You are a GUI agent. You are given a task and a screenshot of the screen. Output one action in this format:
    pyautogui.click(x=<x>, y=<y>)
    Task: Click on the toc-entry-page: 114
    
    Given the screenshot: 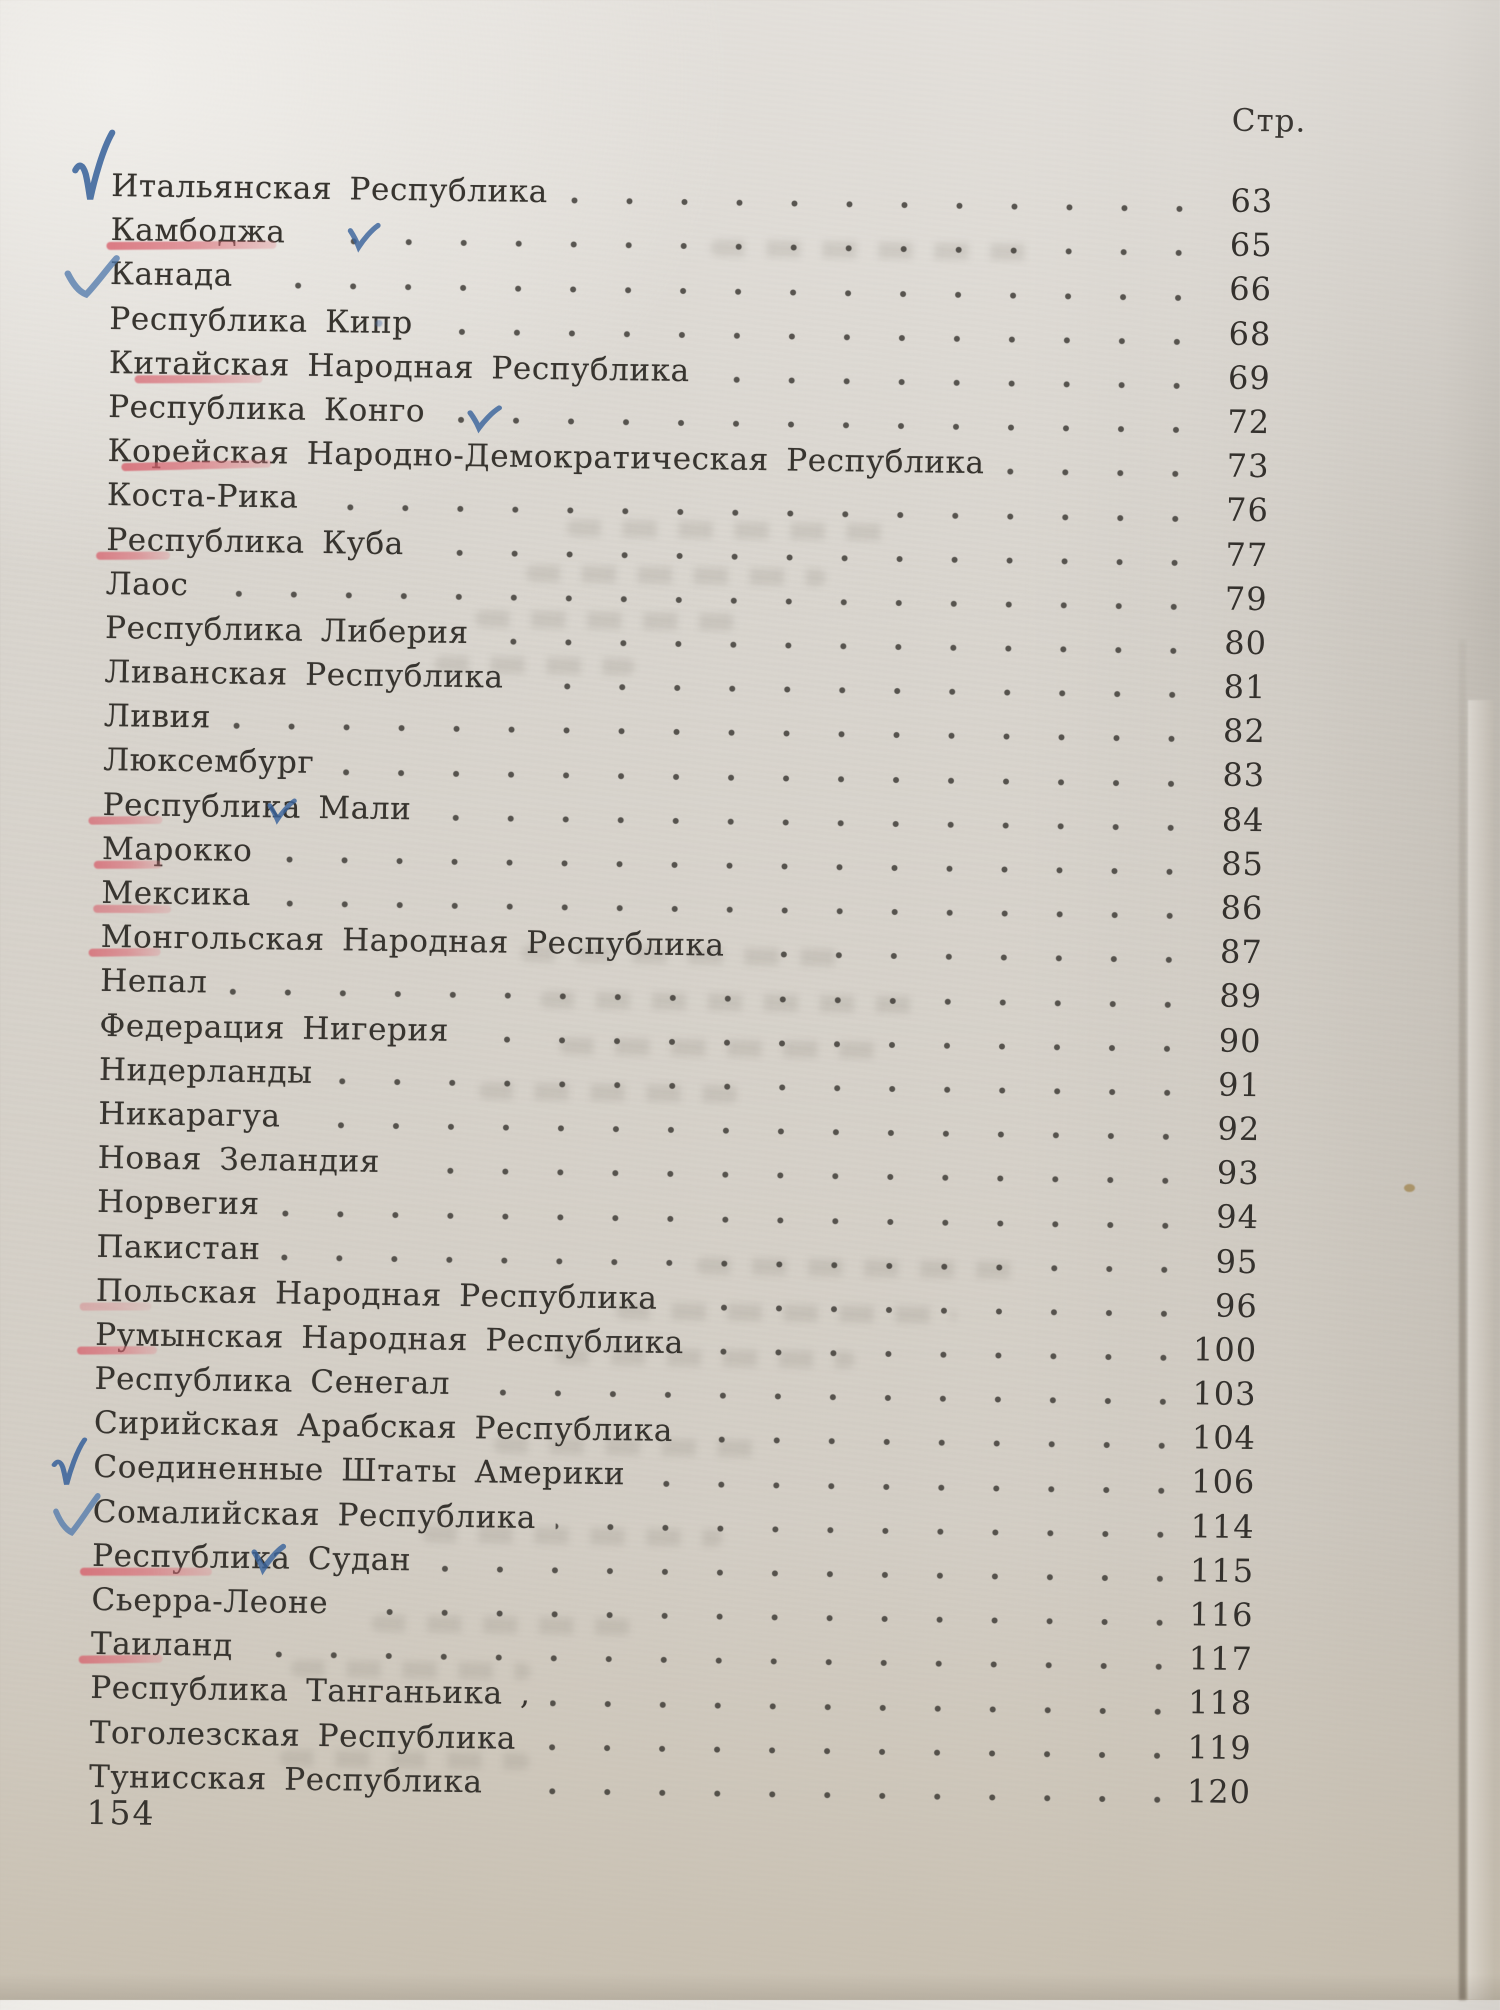 What is the action you would take?
    pyautogui.click(x=1222, y=1526)
    